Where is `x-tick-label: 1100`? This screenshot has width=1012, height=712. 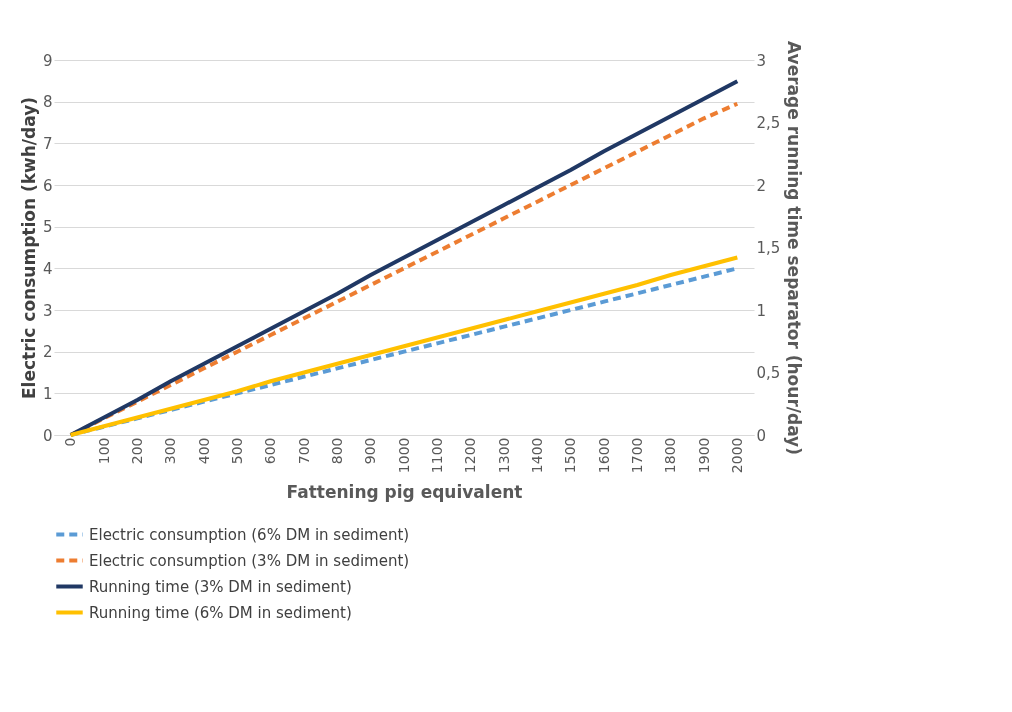
x-tick-label: 1100 is located at coordinates (436, 455).